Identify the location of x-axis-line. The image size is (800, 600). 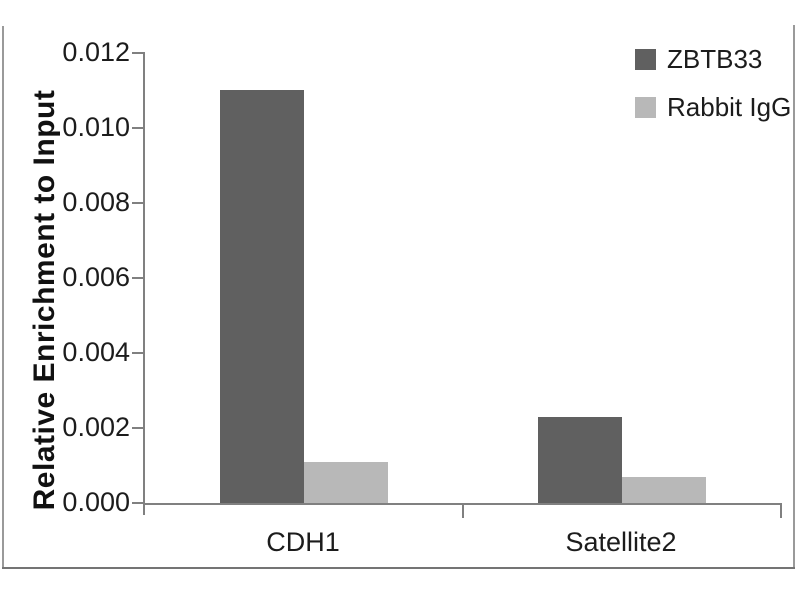
(462, 504).